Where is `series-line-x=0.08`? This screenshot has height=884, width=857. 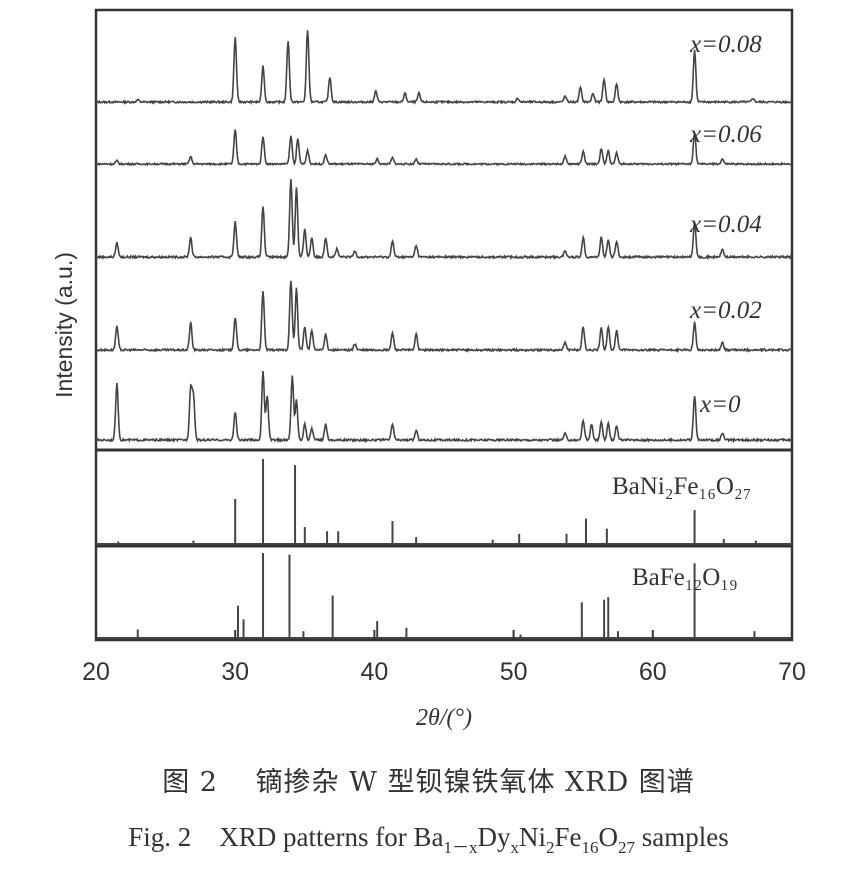
series-line-x=0.08 is located at coordinates (444, 68).